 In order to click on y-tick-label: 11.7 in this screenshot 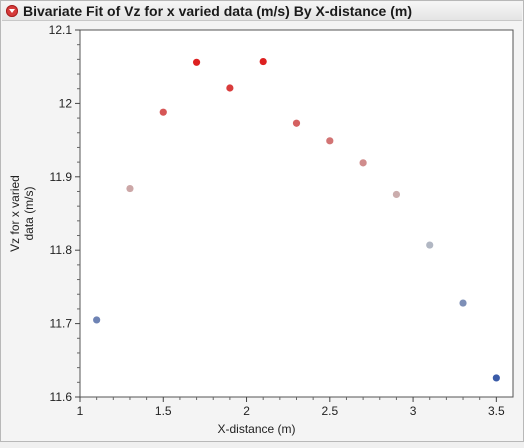, I will do `click(61, 324)`.